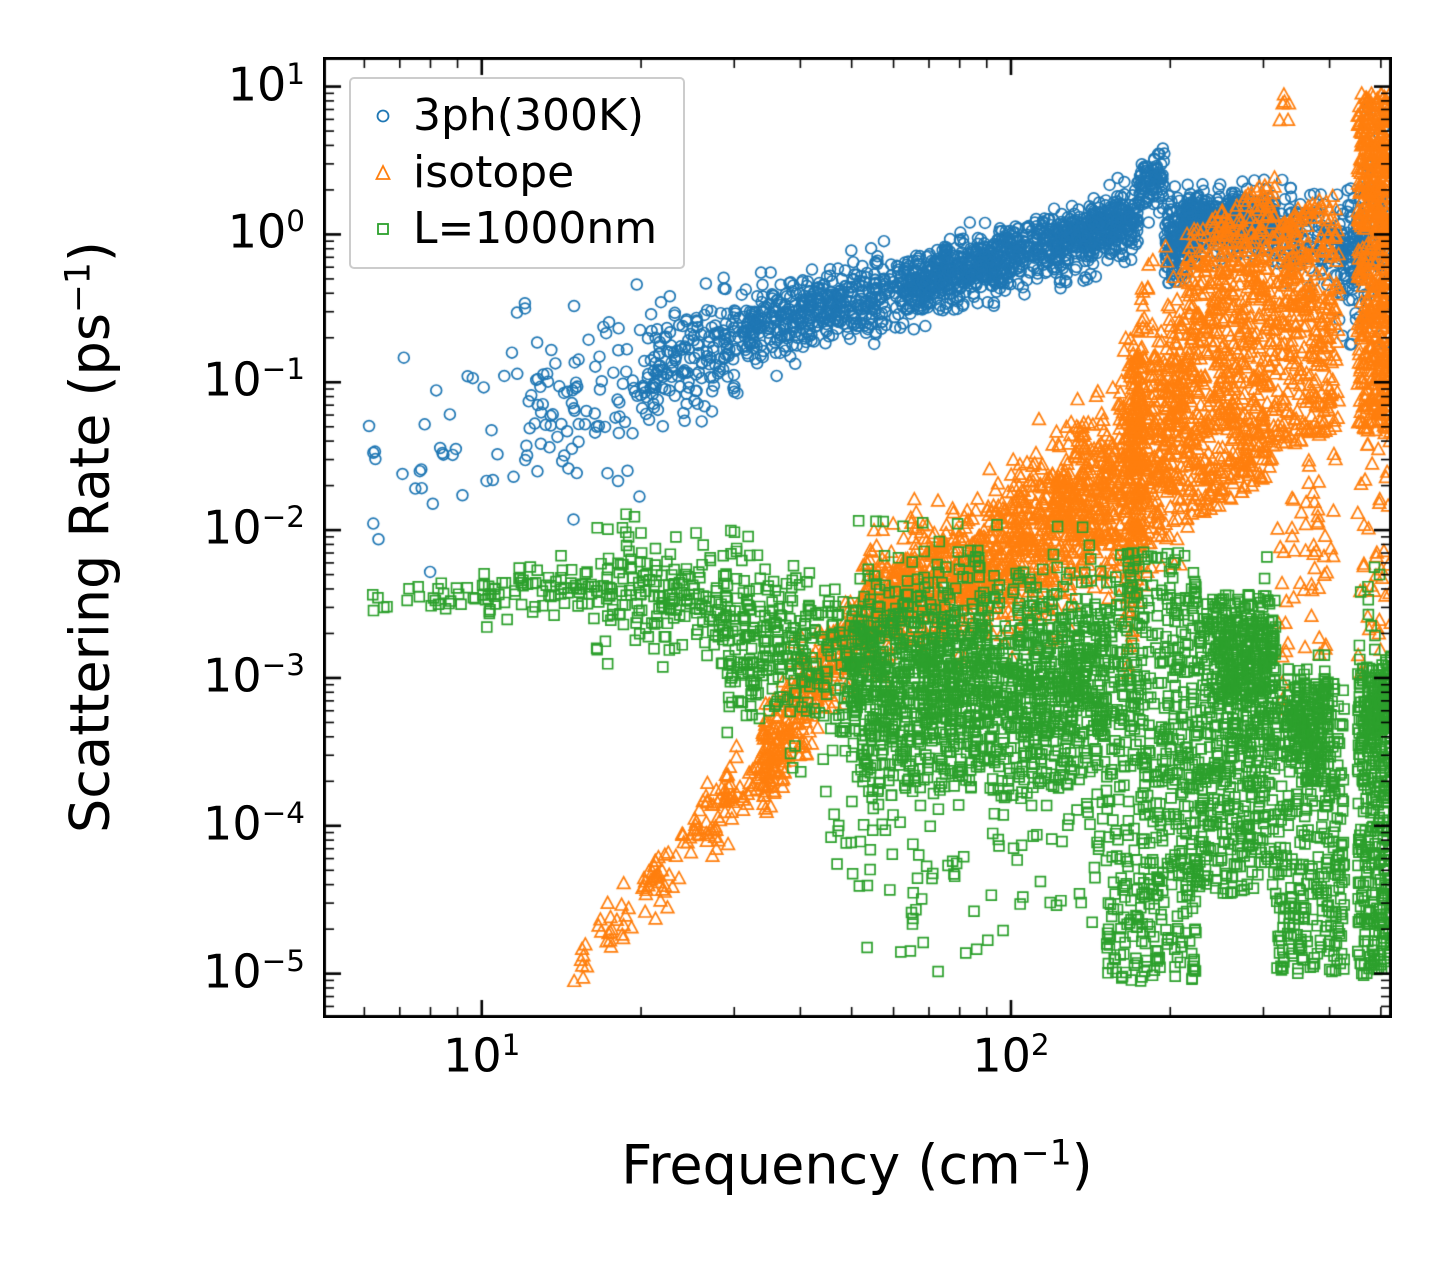  Describe the element at coordinates (528, 115) in the screenshot. I see `legend-entry-label: 3ph(300K)` at that location.